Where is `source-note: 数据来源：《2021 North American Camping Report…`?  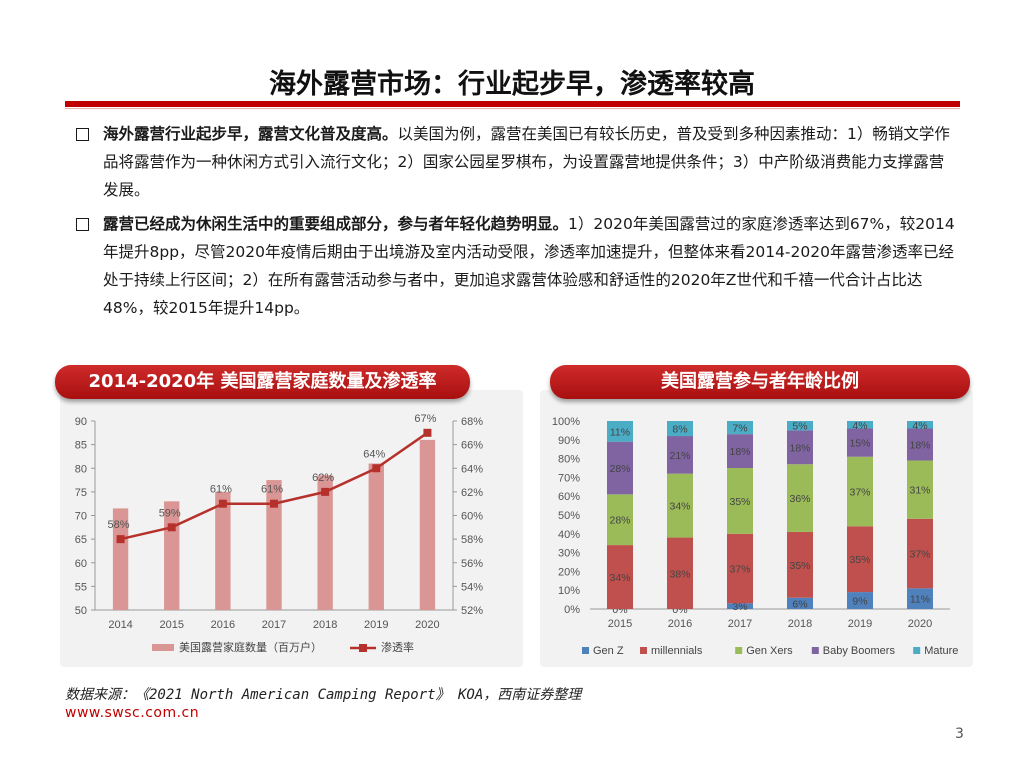
source-note: 数据来源：《2021 North American Camping Report… is located at coordinates (323, 695).